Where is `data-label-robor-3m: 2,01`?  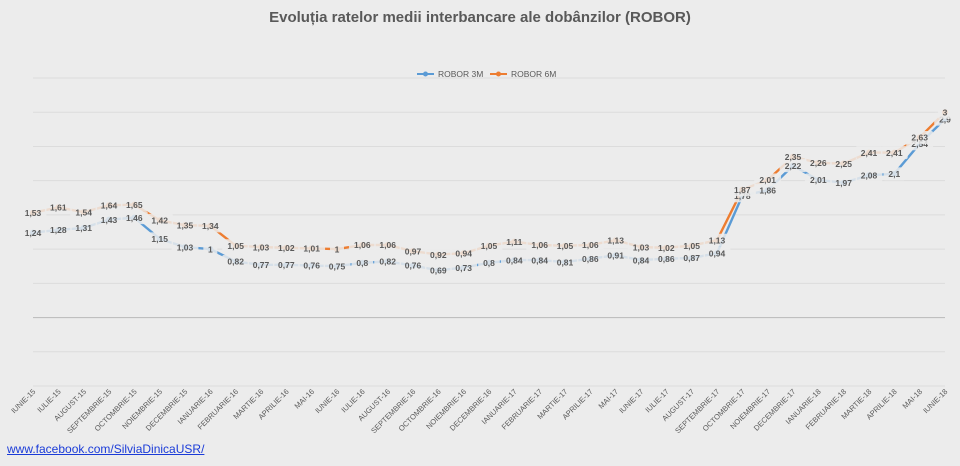
data-label-robor-3m: 2,01 is located at coordinates (818, 180).